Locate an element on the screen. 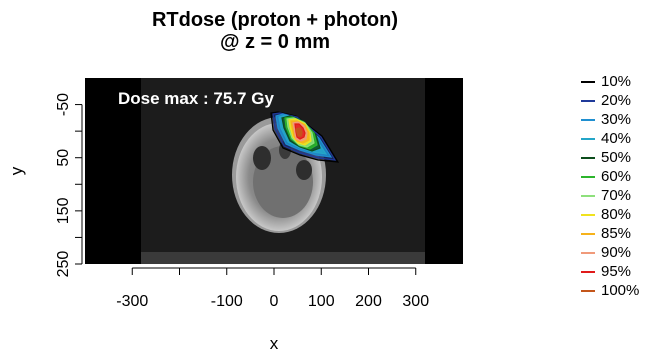 This screenshot has height=354, width=668. legend-label: 50% is located at coordinates (616, 157).